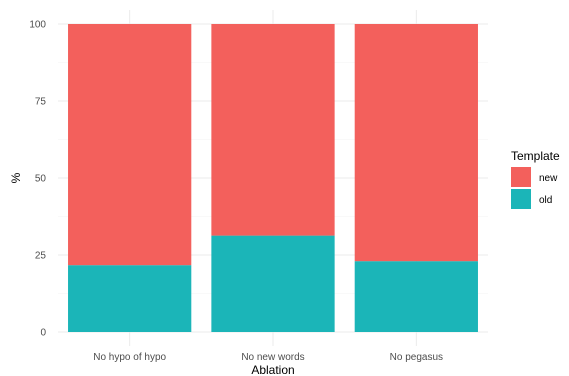 The width and height of the screenshot is (569, 376). I want to click on y-tick-label: 0, so click(43, 333).